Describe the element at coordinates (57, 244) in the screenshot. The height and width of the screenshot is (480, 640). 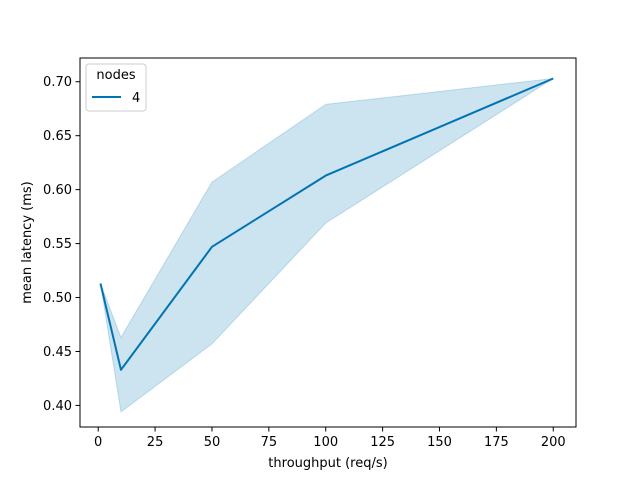
I see `y-tick-label: 0.55` at that location.